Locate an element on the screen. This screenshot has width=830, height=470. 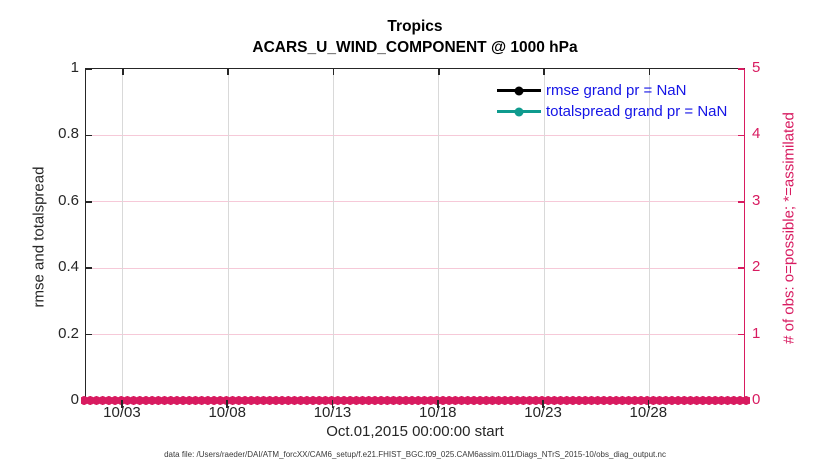
legend-entry-rmse: rmse grand pr = NaN is located at coordinates (612, 90).